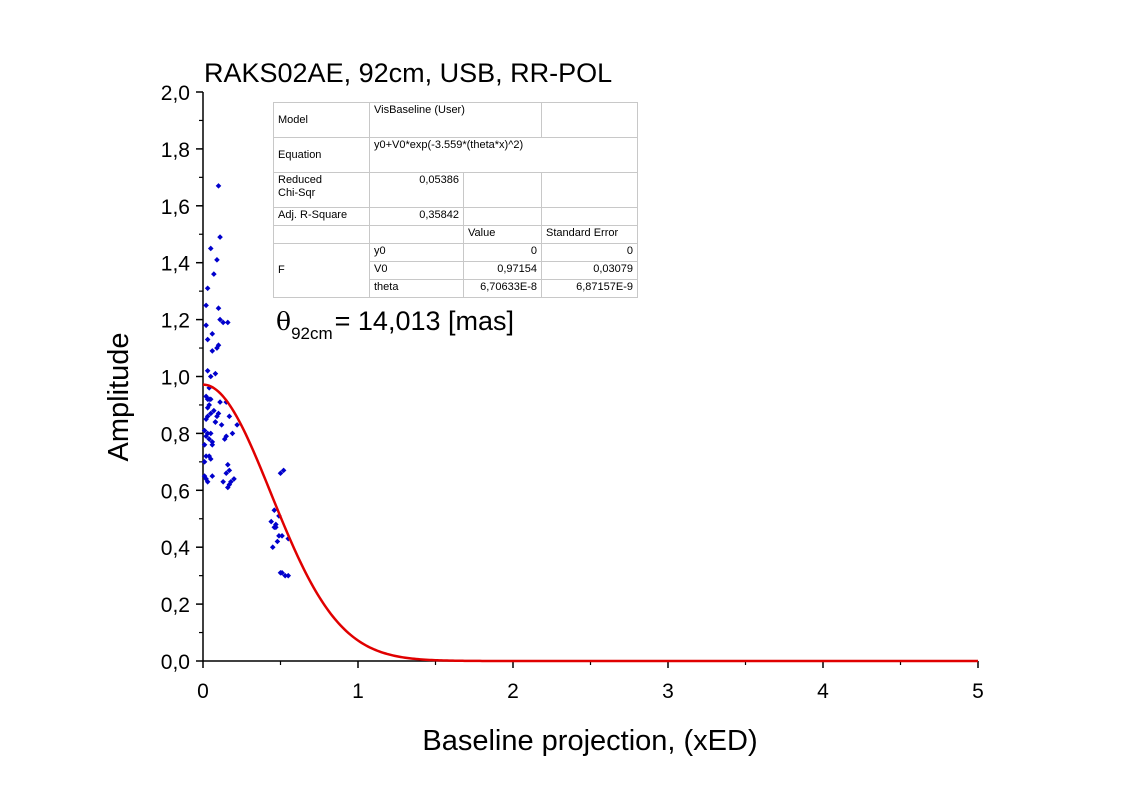  Describe the element at coordinates (502, 252) in the screenshot. I see `param-value: 0` at that location.